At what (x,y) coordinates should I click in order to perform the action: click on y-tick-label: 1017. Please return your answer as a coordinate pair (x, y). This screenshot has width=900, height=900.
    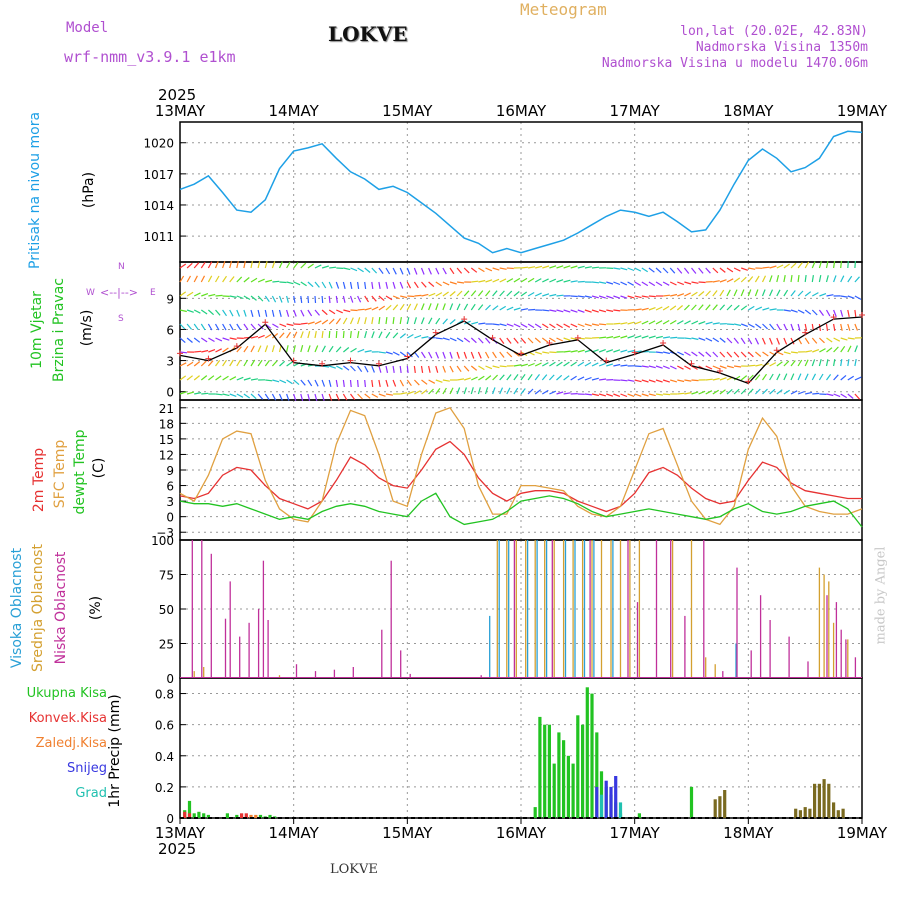
    Looking at the image, I should click on (158, 175).